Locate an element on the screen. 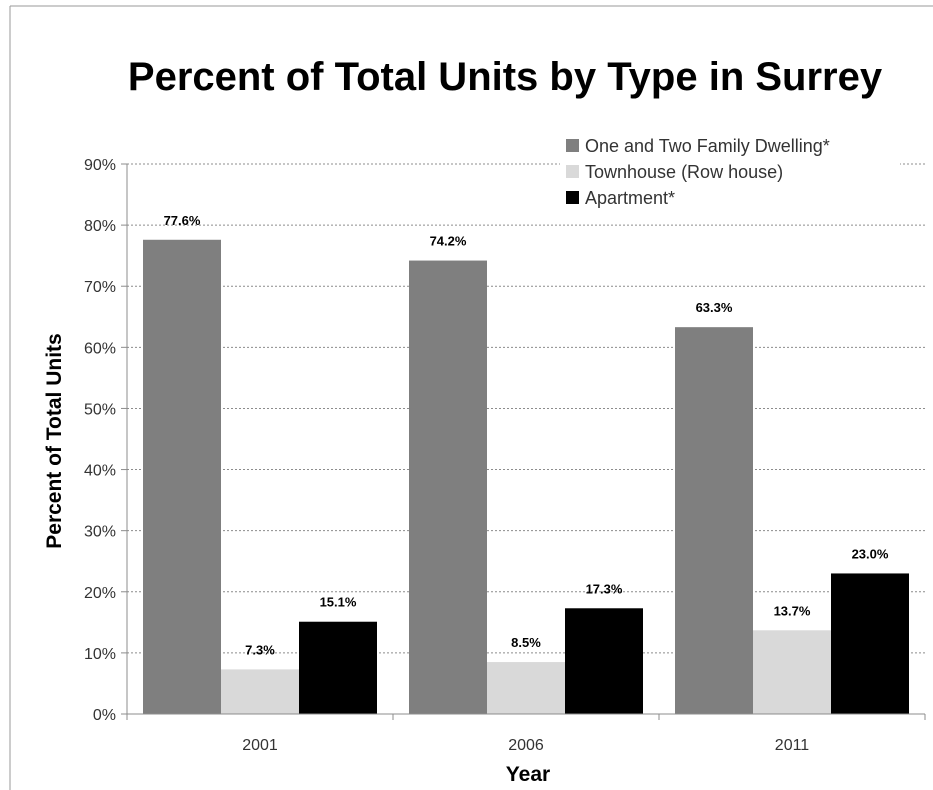  x-axis-title: Year is located at coordinates (528, 774).